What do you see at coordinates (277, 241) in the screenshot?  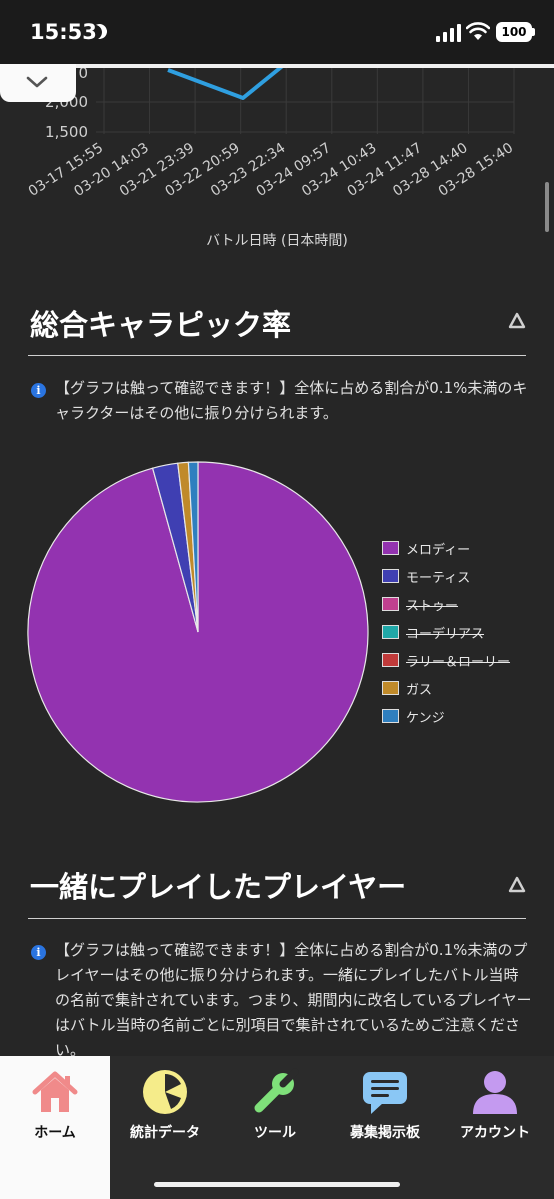 I see `history-chart-xlabel: バトル日時 (日本時間)` at bounding box center [277, 241].